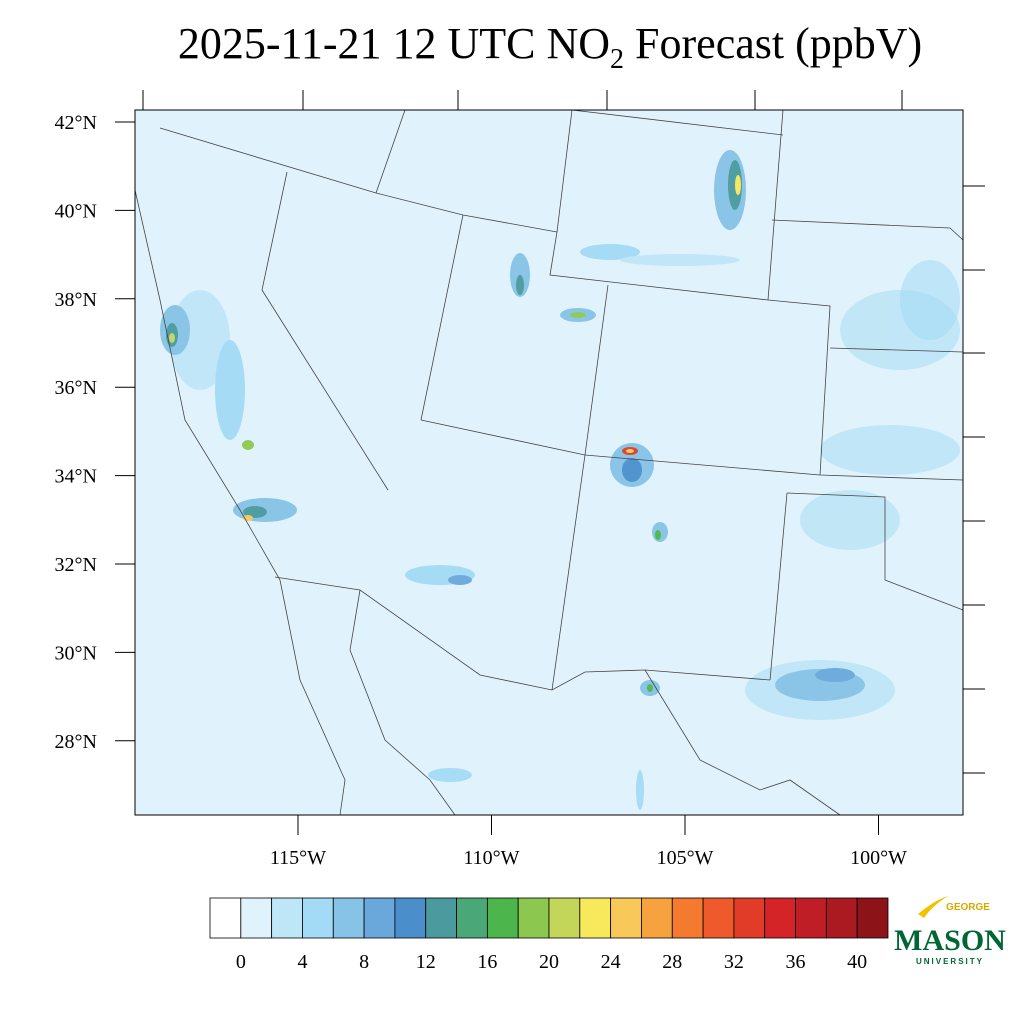 This screenshot has height=1024, width=1024. I want to click on lat-label: 36°N, so click(76, 388).